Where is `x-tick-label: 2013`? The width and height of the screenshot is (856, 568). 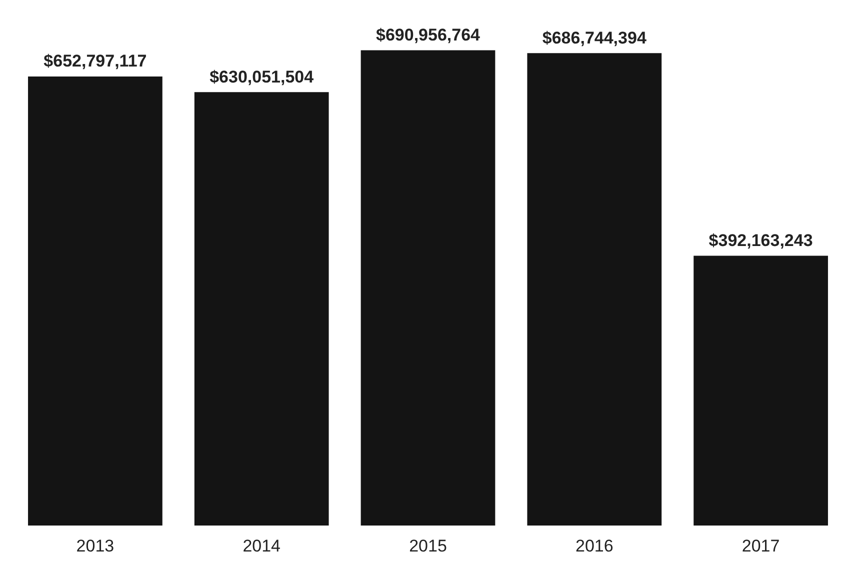
x-tick-label: 2013 is located at coordinates (95, 546).